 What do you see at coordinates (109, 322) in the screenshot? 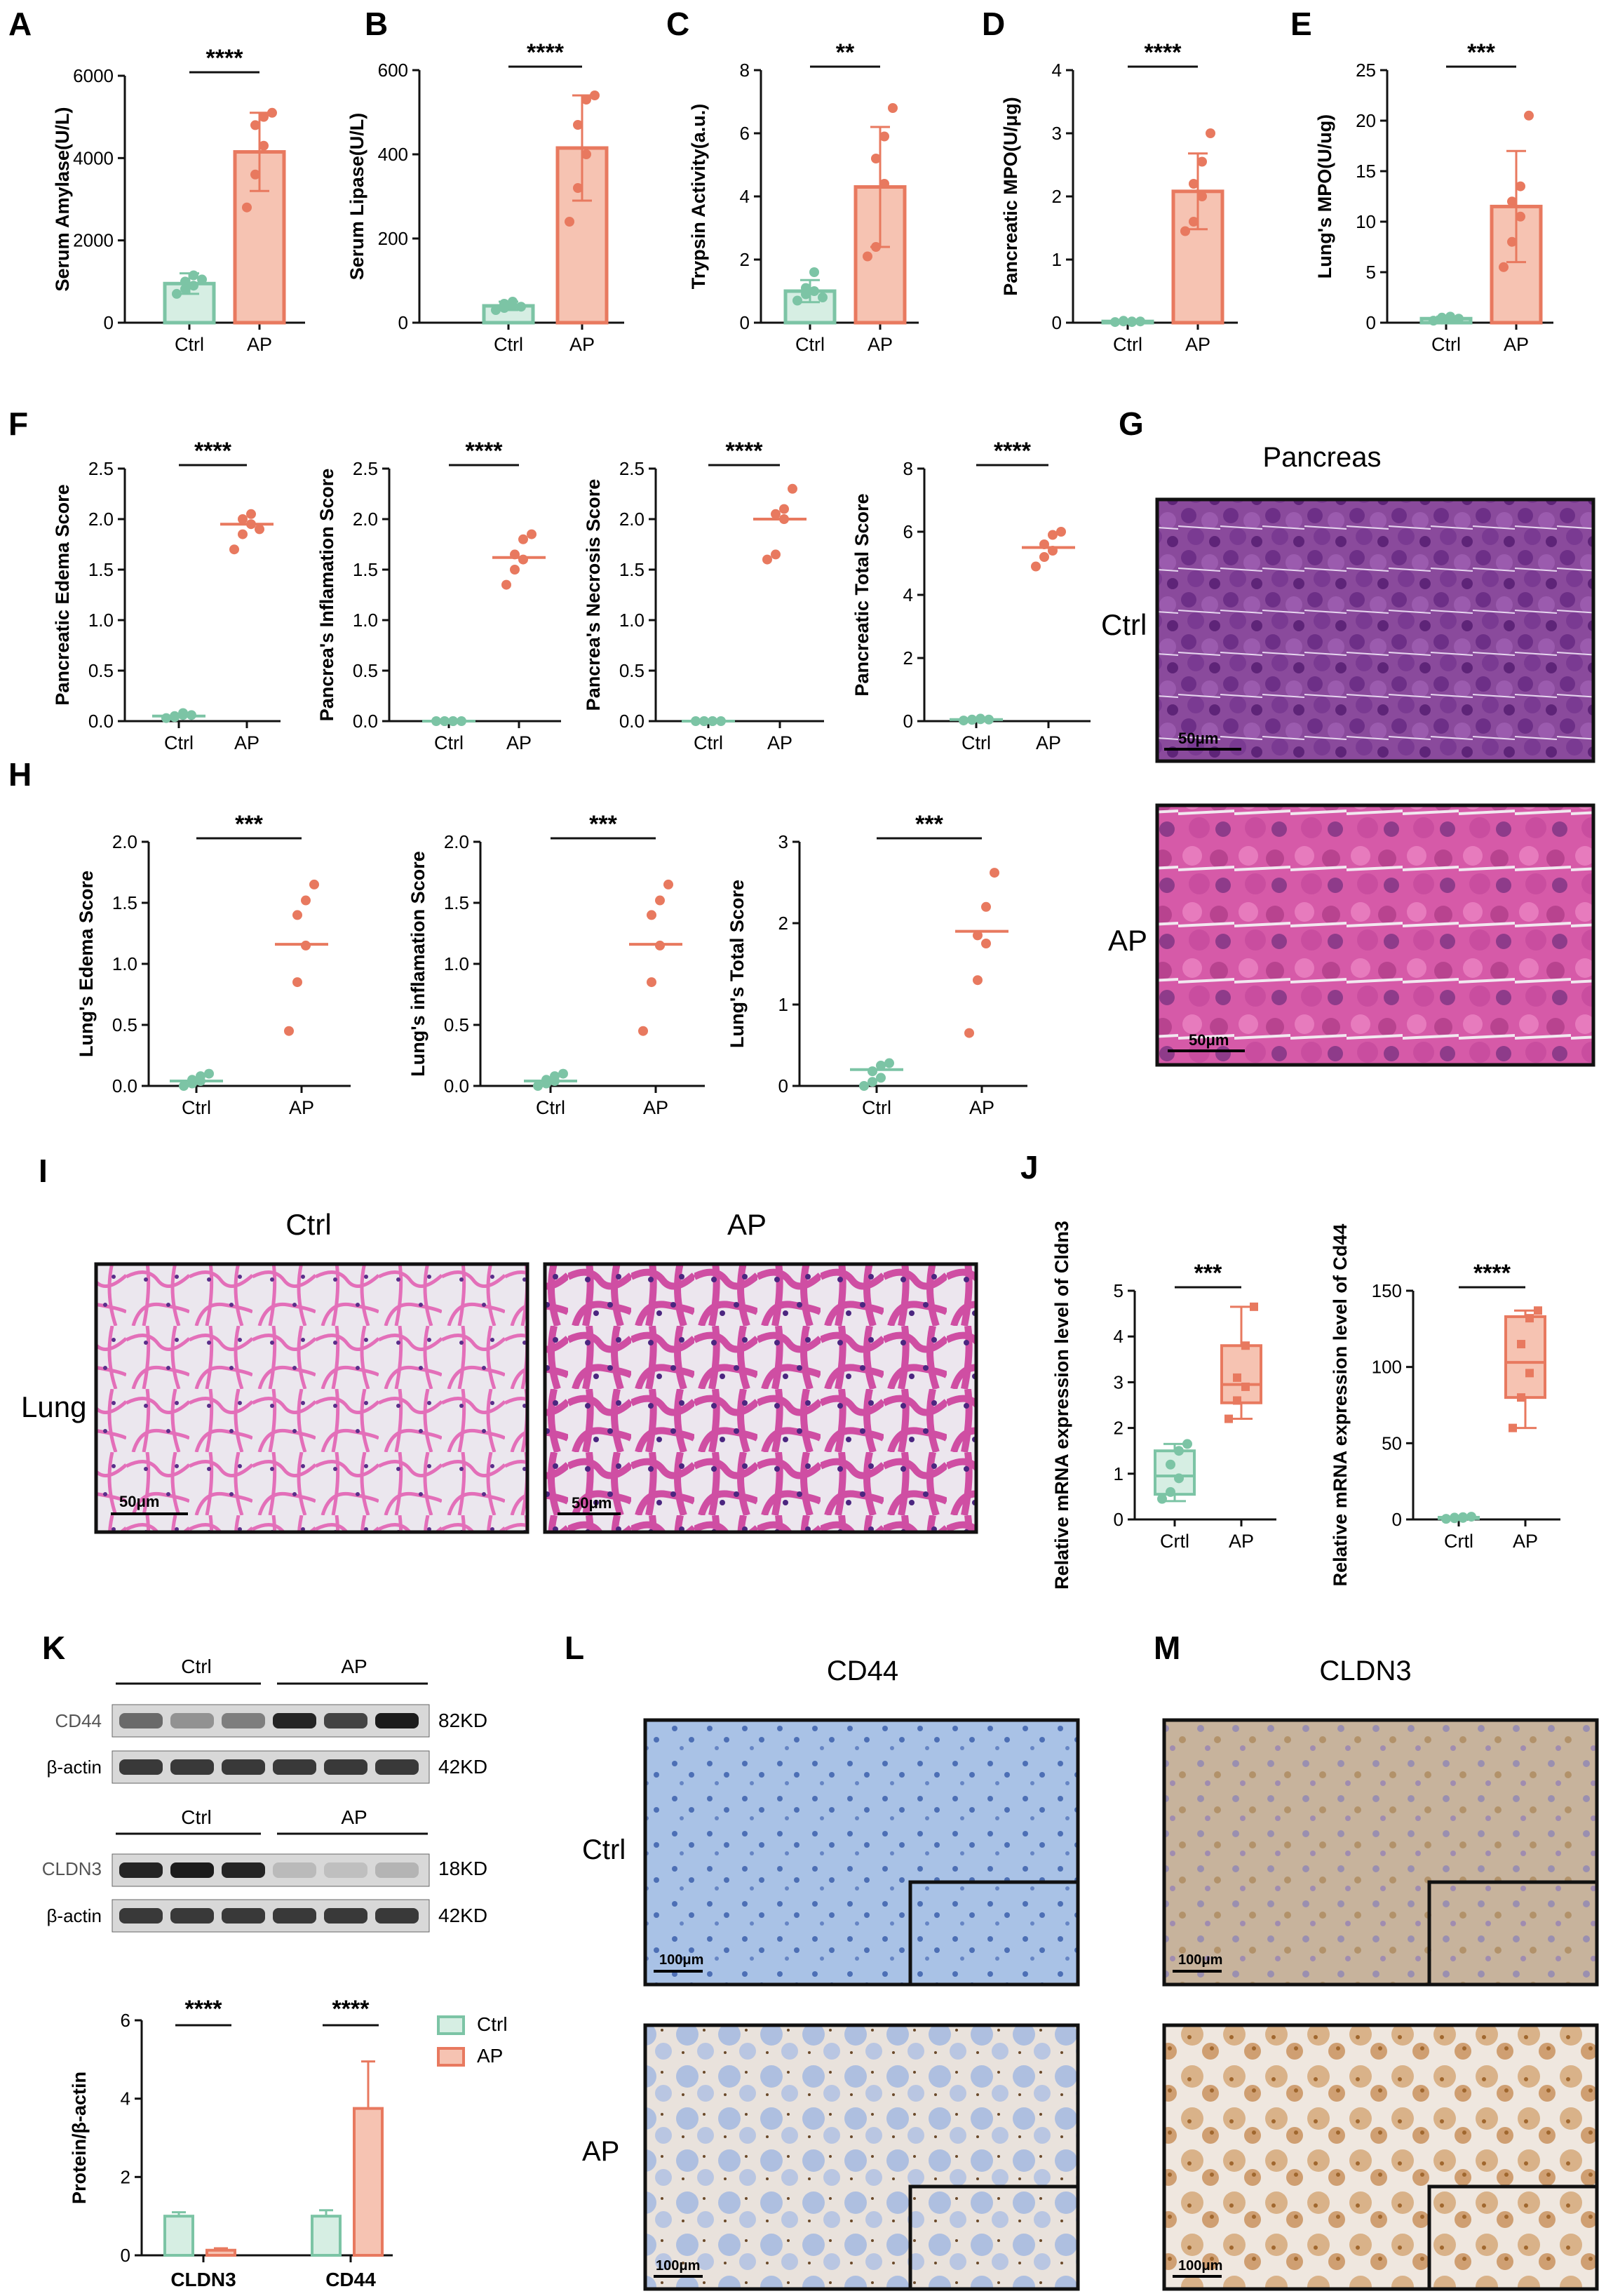
I see `y-tick-label: 0` at bounding box center [109, 322].